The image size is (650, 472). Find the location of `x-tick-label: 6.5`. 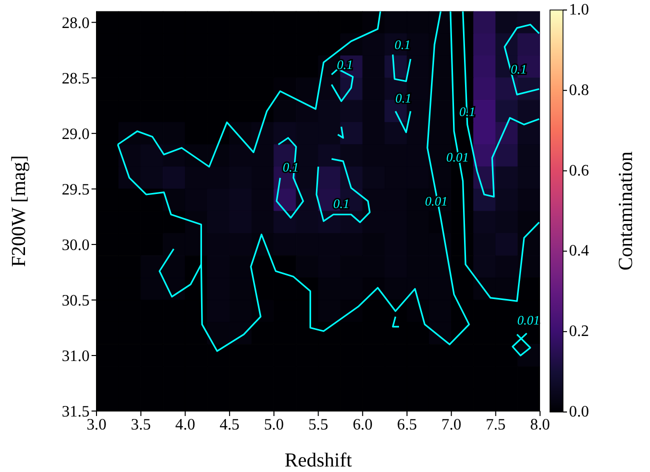

x-tick-label: 6.5 is located at coordinates (407, 425).